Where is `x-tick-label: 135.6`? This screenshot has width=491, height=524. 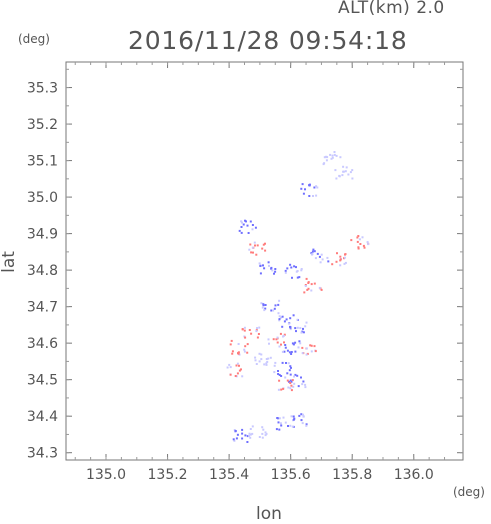 x-tick-label: 135.6 is located at coordinates (291, 475).